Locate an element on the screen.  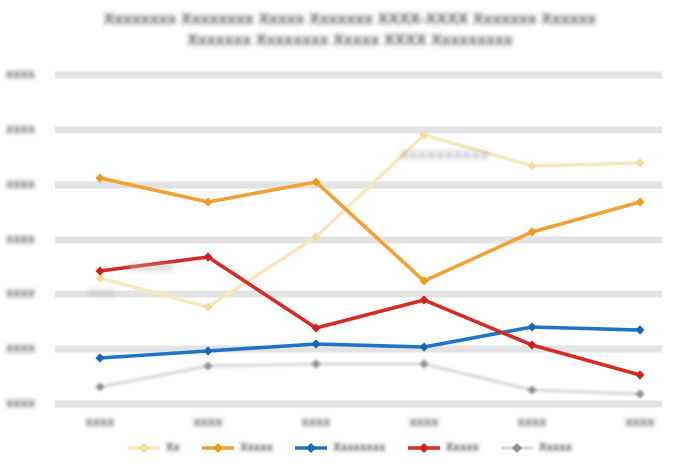
series-red-legend-swatch-icon is located at coordinates (423, 448).